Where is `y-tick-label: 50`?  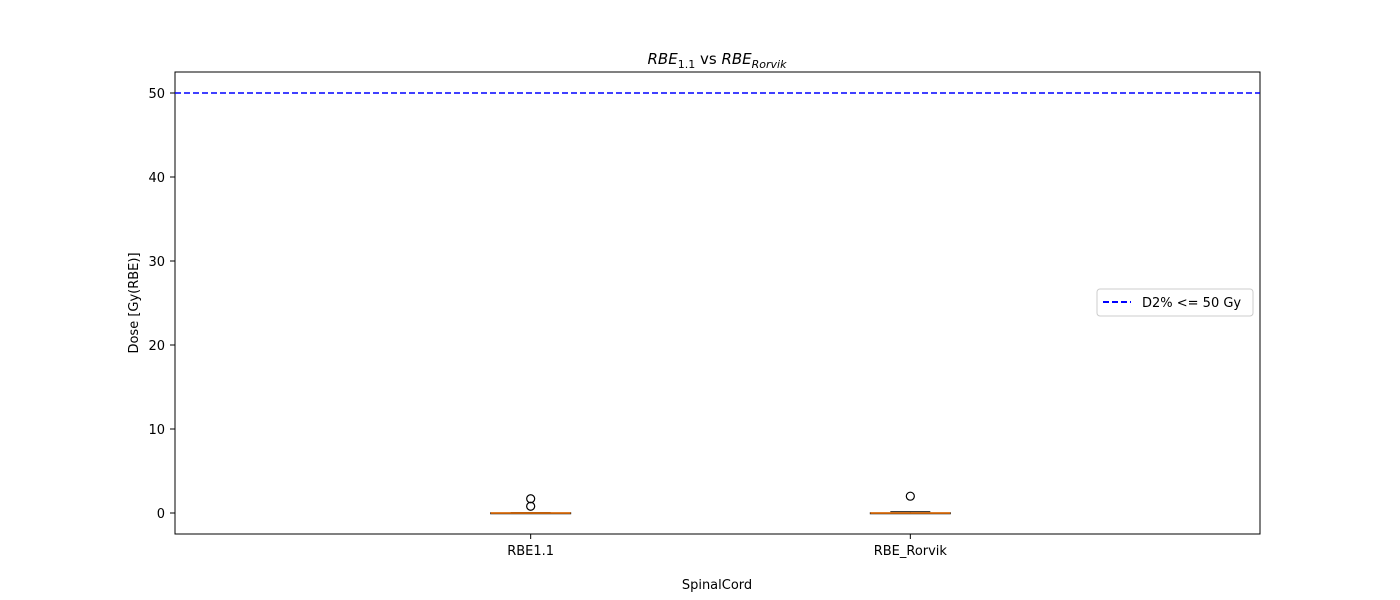
y-tick-label: 50 is located at coordinates (156, 94).